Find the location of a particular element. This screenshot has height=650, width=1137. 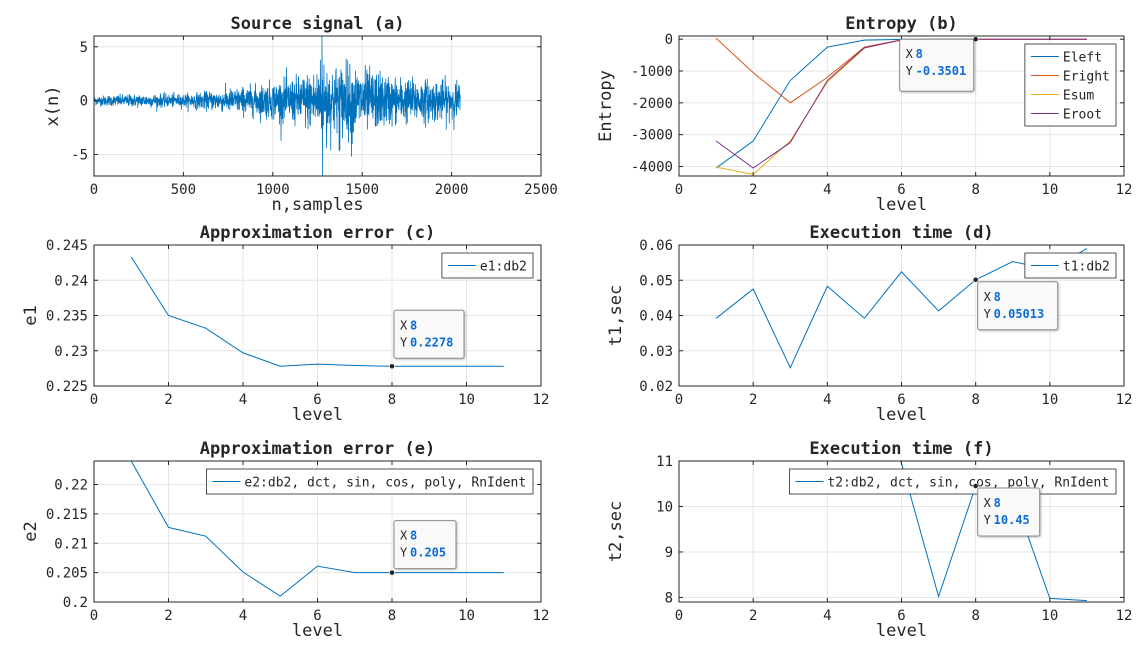

y-tick-label: 0.215 is located at coordinates (67, 515).